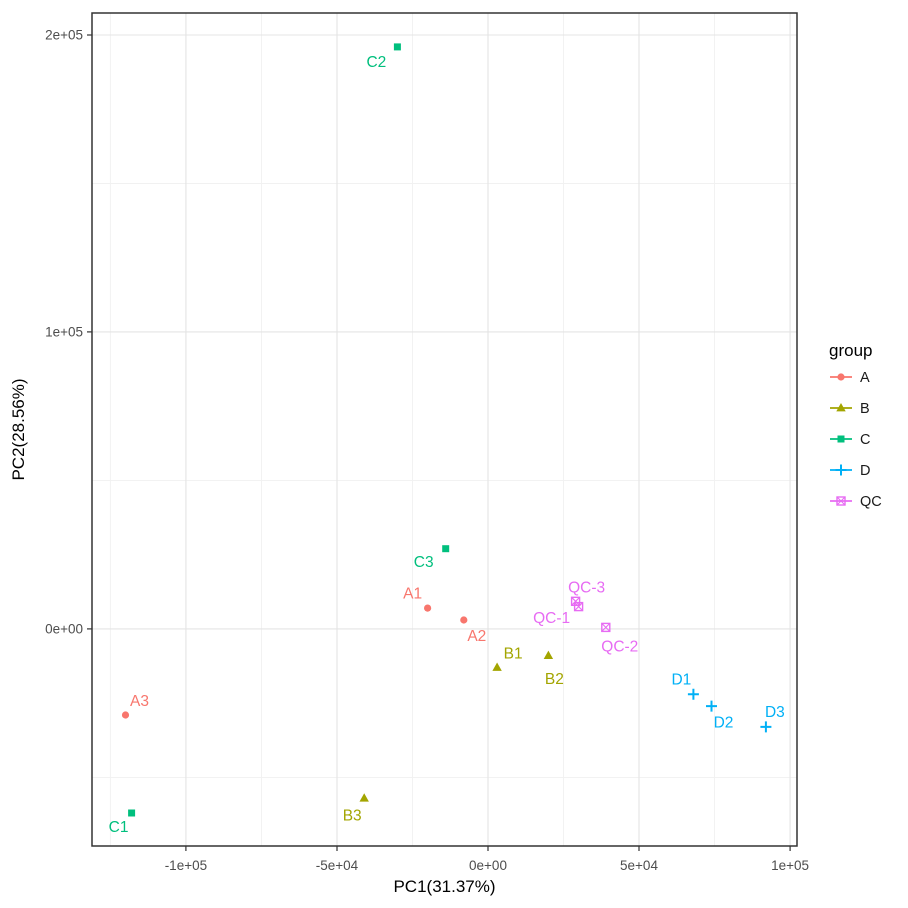  What do you see at coordinates (488, 865) in the screenshot?
I see `x-tick-label: 0e+00` at bounding box center [488, 865].